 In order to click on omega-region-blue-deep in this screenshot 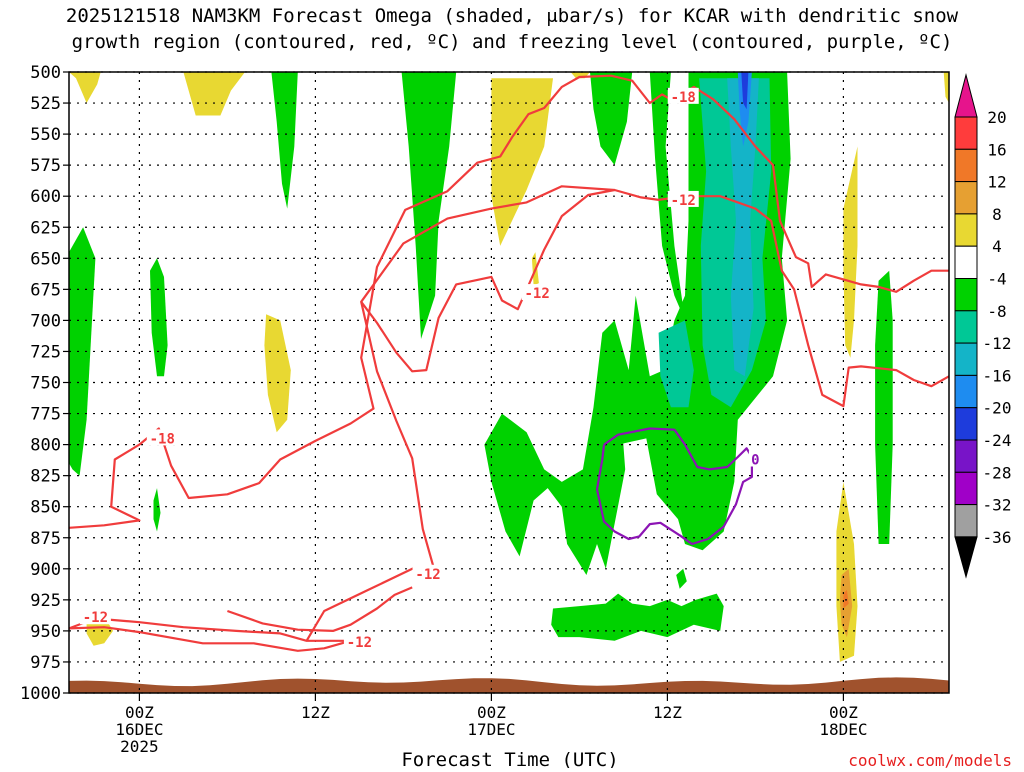, I will do `click(744, 109)`.